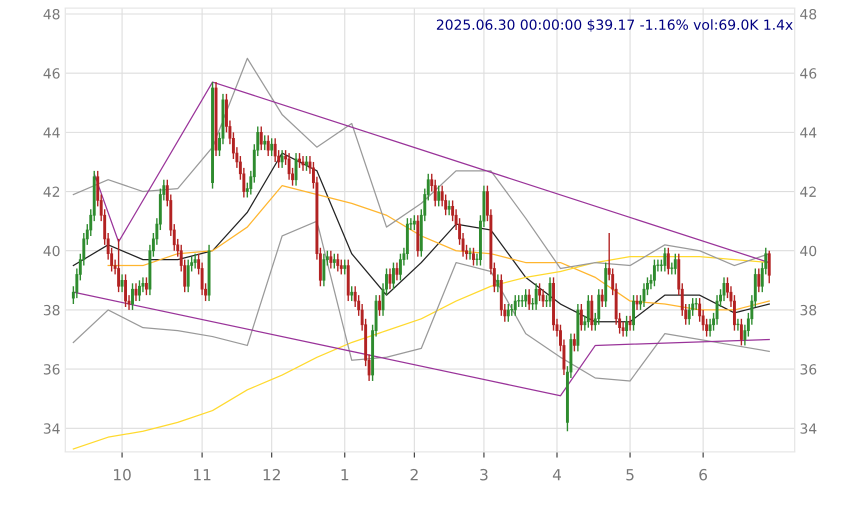 Image resolution: width=860 pixels, height=505 pixels. I want to click on x-tick-label: 6, so click(703, 474).